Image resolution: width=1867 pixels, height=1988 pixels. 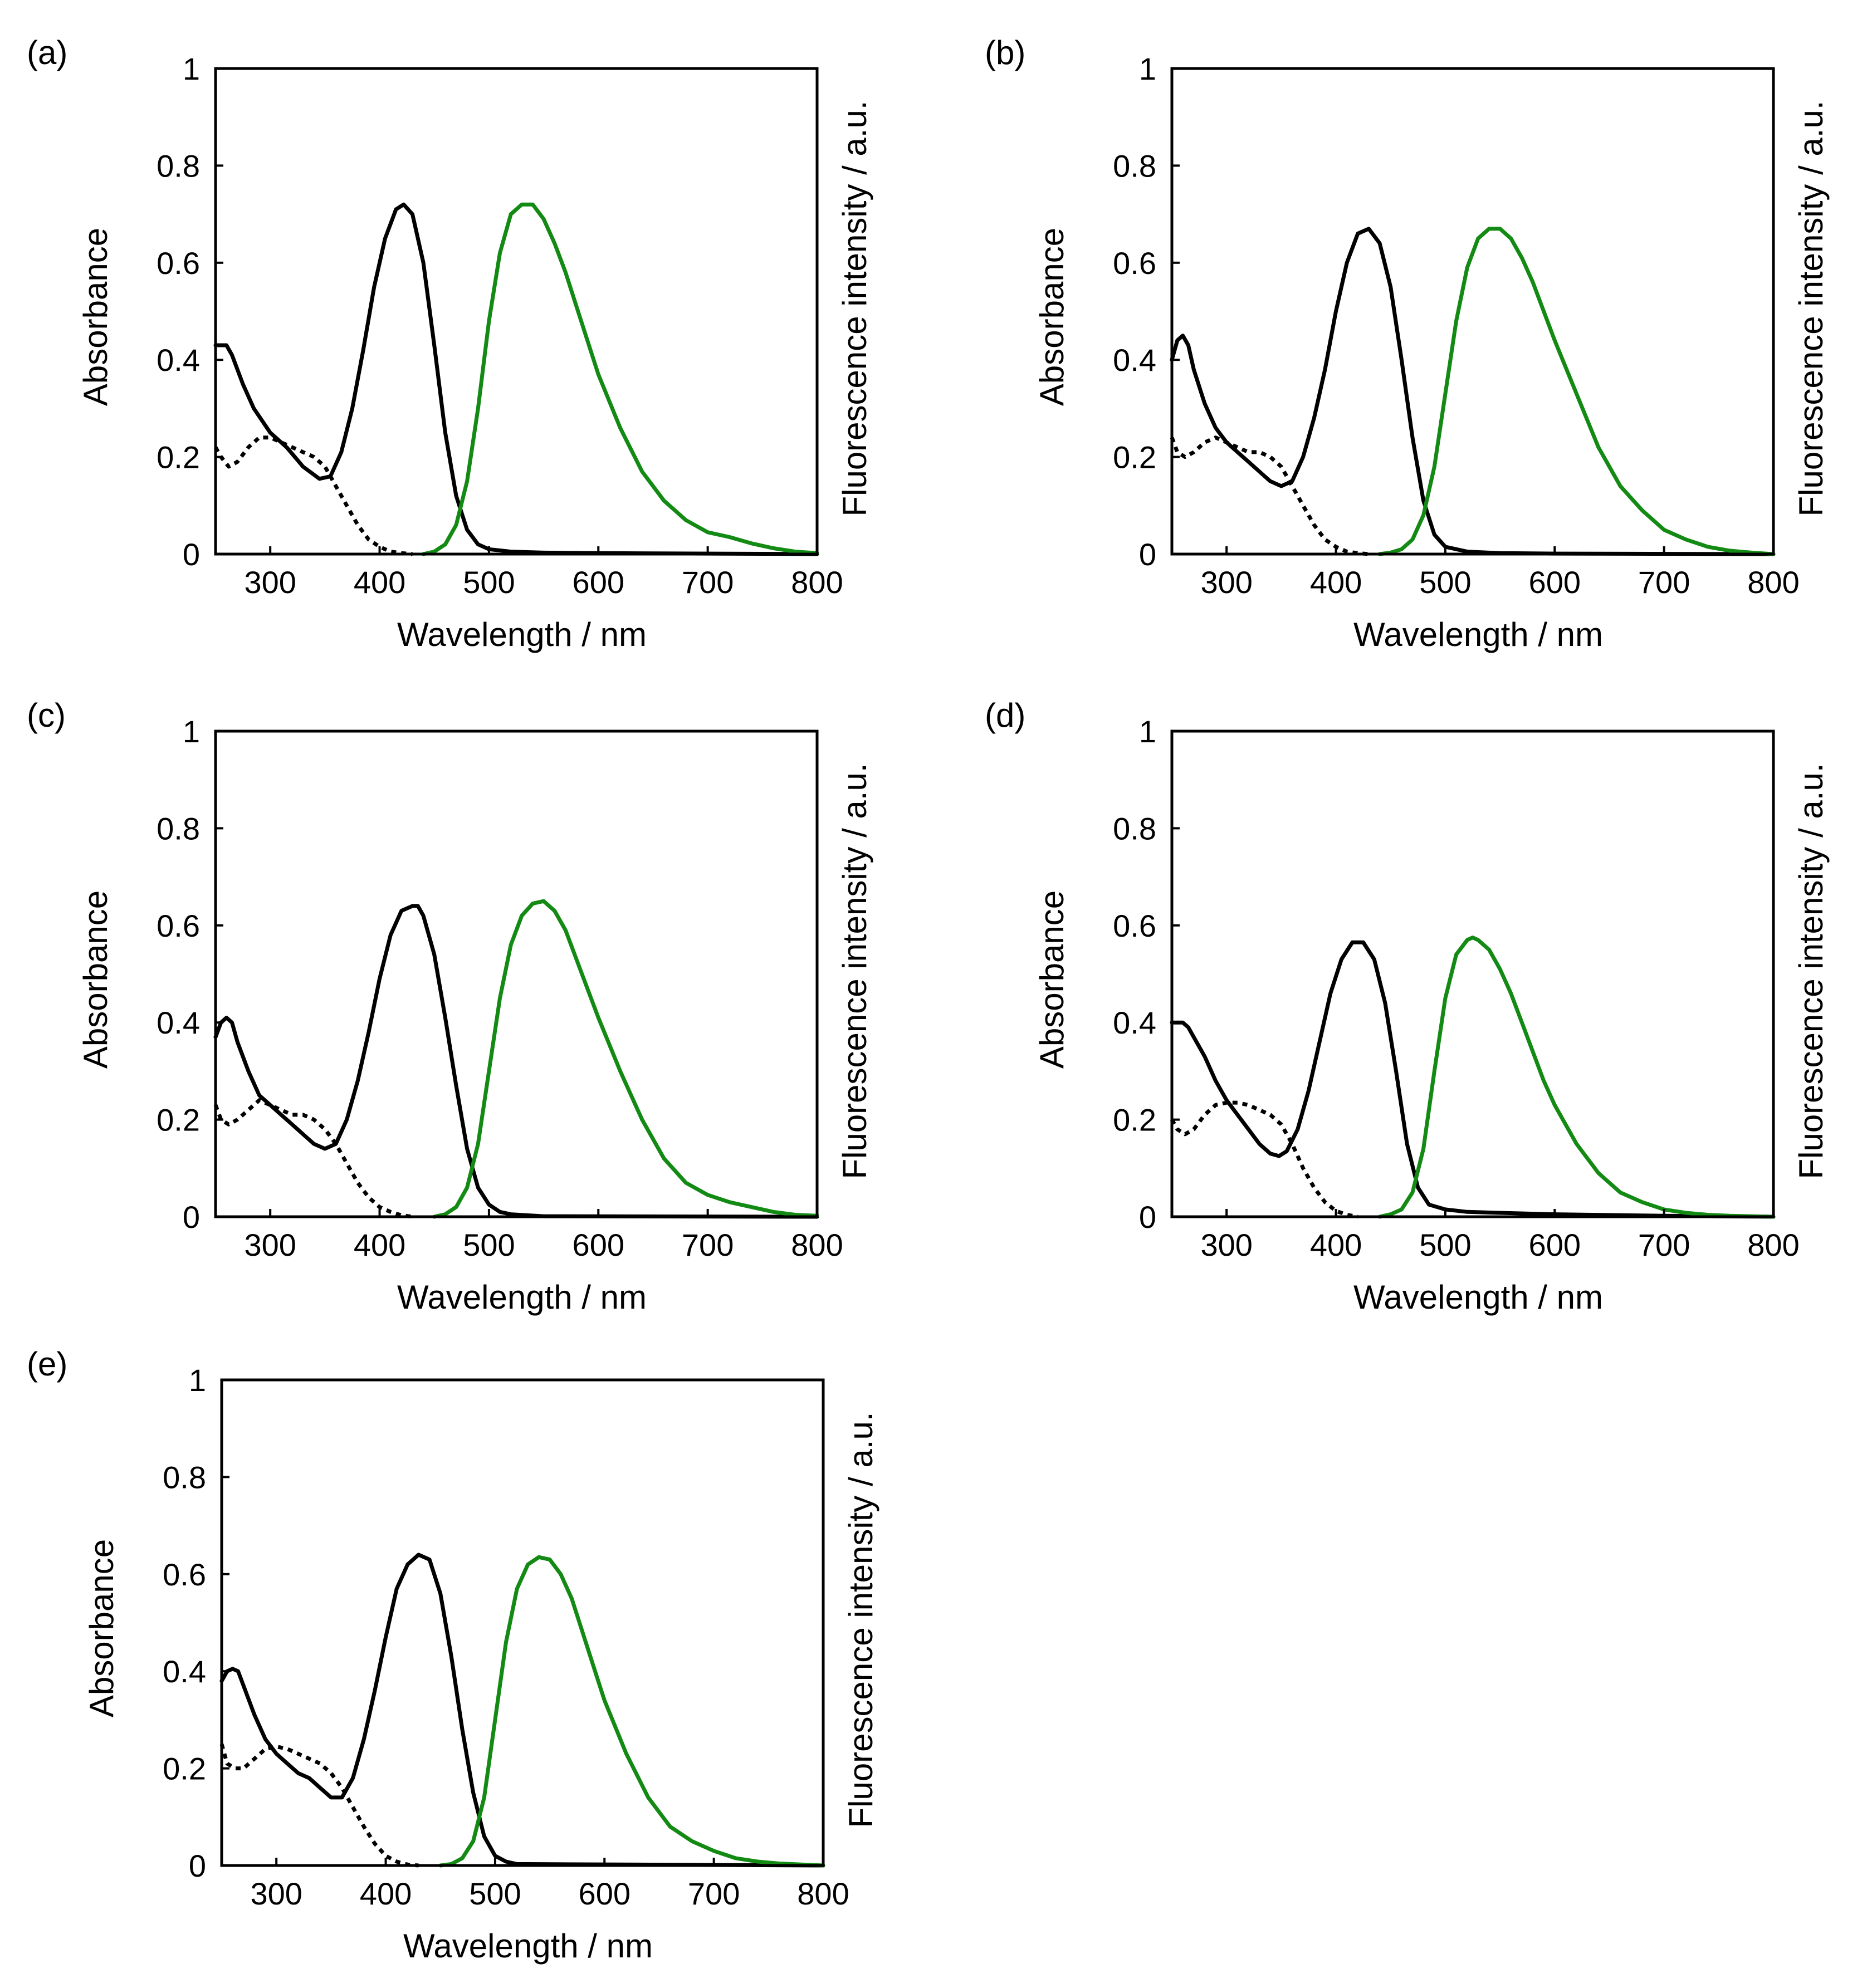 I want to click on panel-label: (d), so click(x=1005, y=715).